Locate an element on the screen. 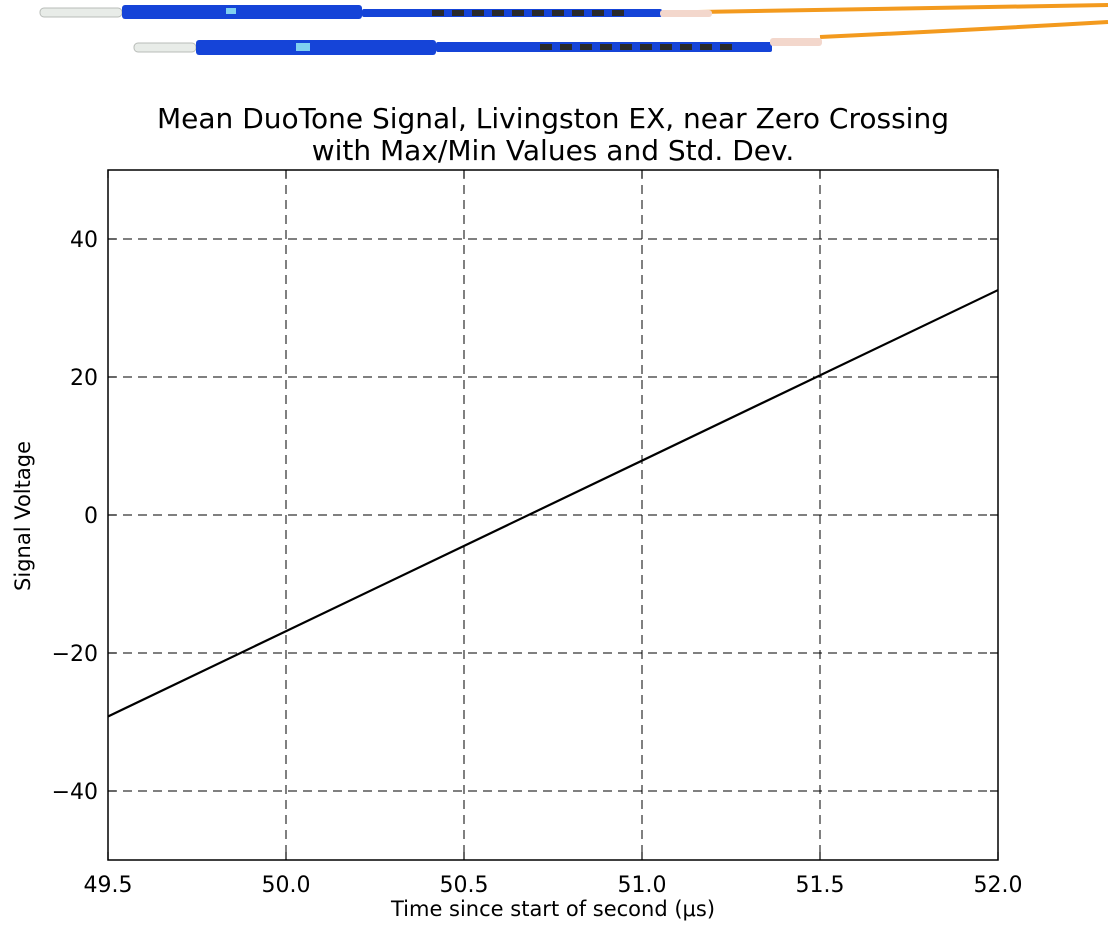 This screenshot has height=934, width=1110. y-axis-label: Signal Voltage is located at coordinates (23, 516).